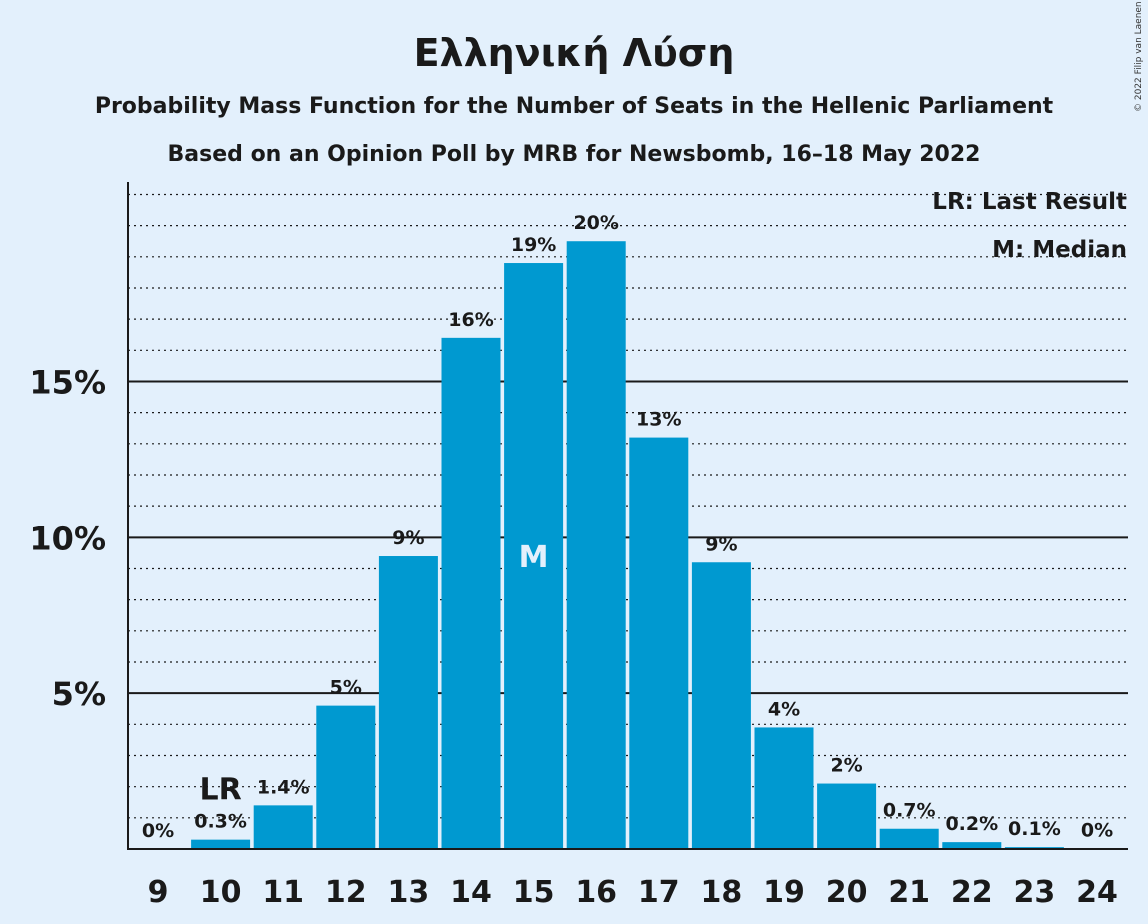 Image resolution: width=1148 pixels, height=924 pixels. Describe the element at coordinates (1097, 892) in the screenshot. I see `x-tick-24: 24` at that location.